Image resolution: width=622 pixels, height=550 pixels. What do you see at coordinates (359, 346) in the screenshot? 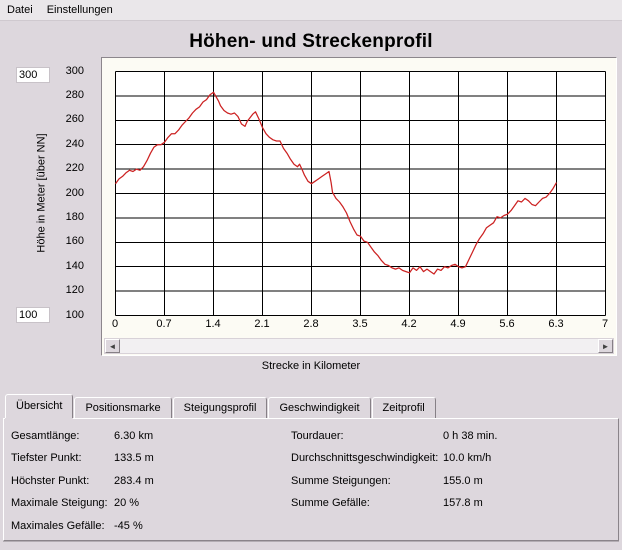
I see `horizontal-scrollbar: ◄ ►` at bounding box center [359, 346].